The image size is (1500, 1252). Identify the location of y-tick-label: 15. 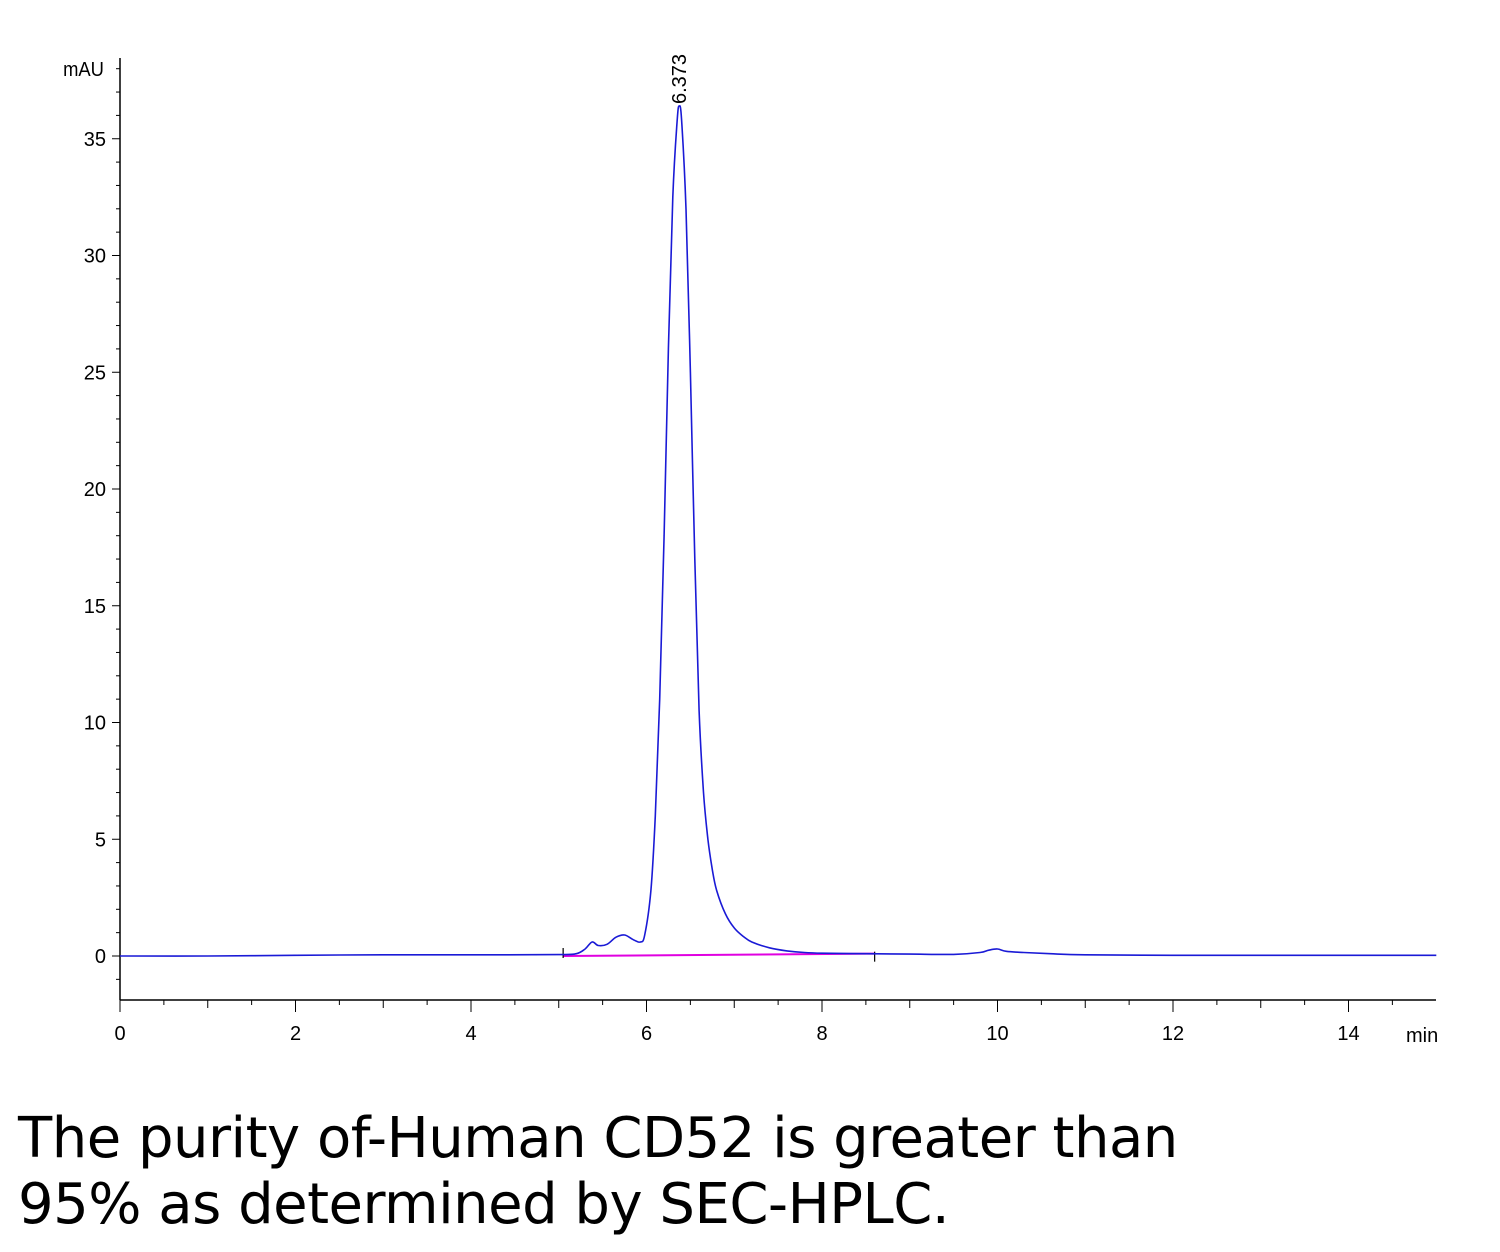
(95, 607).